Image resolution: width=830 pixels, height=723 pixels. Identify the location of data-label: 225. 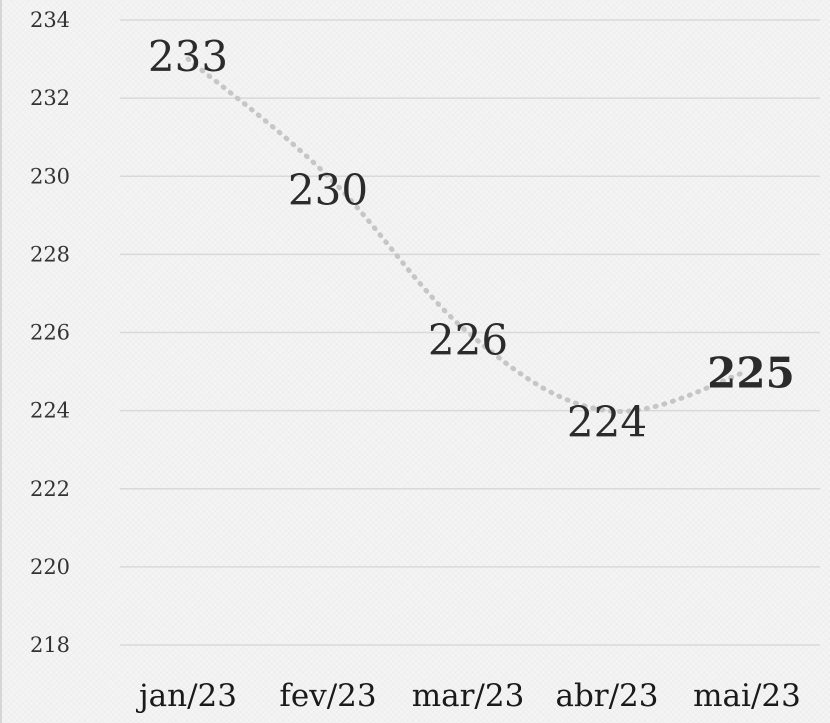
(751, 373).